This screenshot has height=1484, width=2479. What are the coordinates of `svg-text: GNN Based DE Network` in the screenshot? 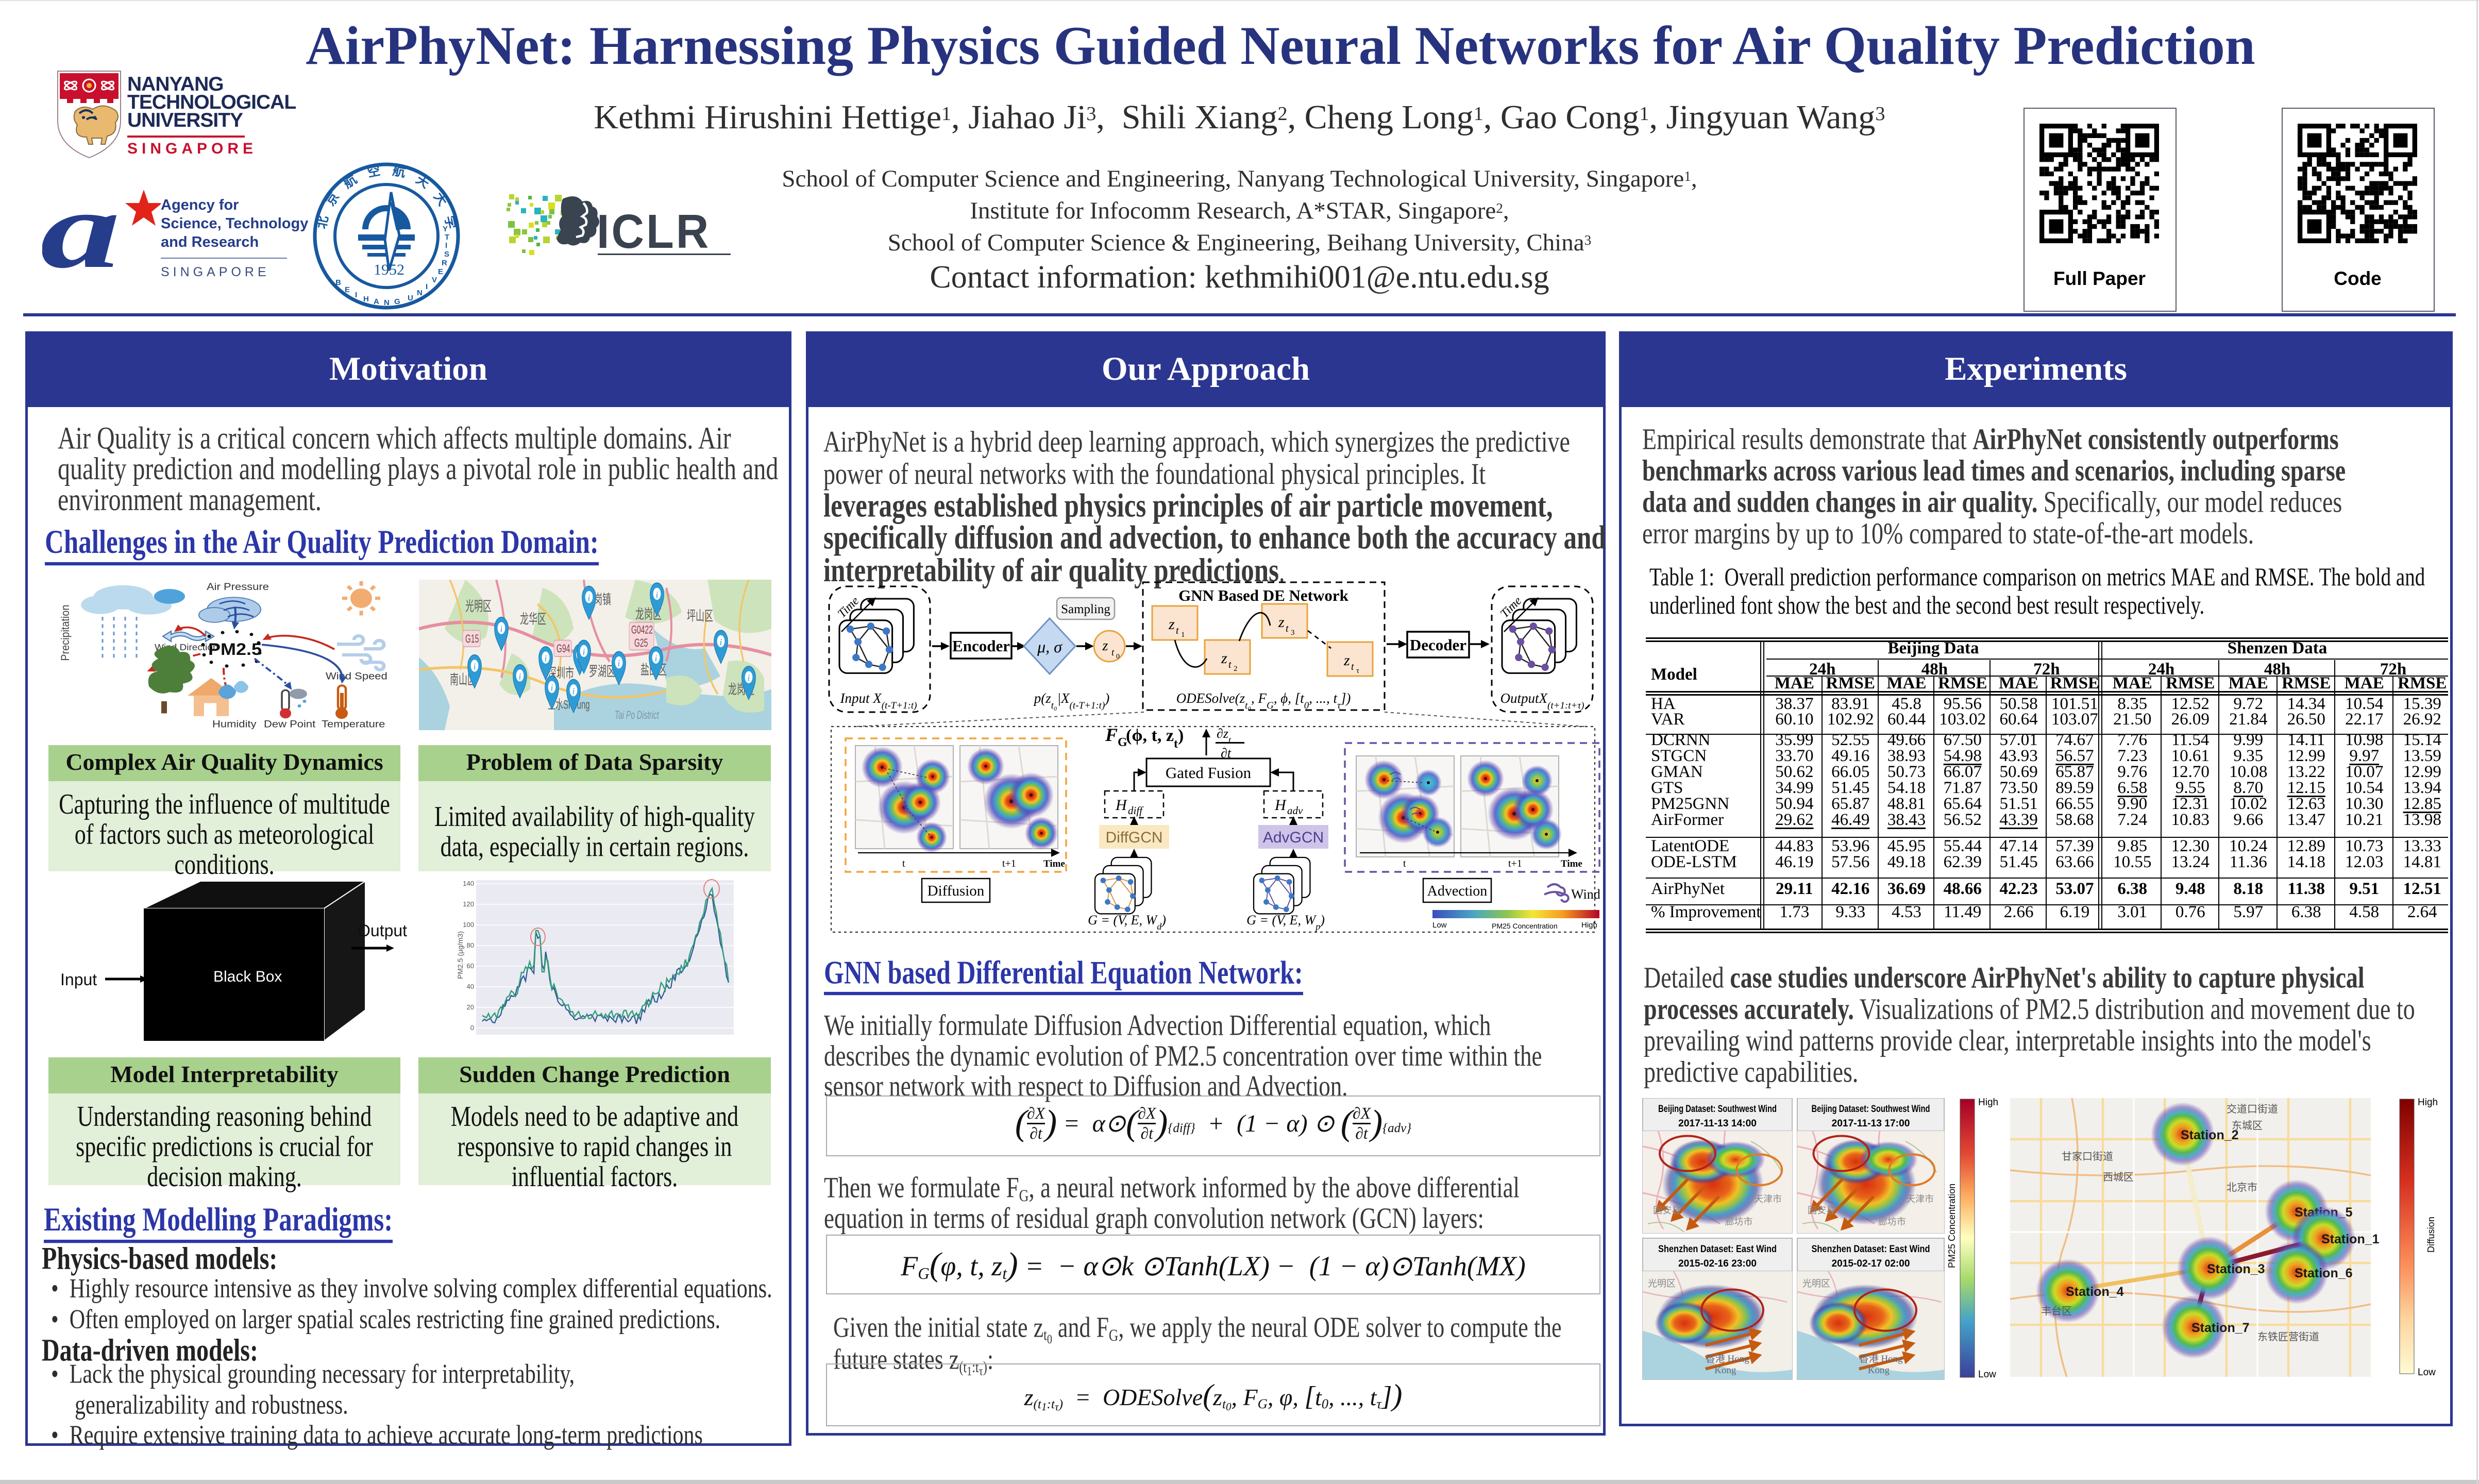 It's located at (1263, 595).